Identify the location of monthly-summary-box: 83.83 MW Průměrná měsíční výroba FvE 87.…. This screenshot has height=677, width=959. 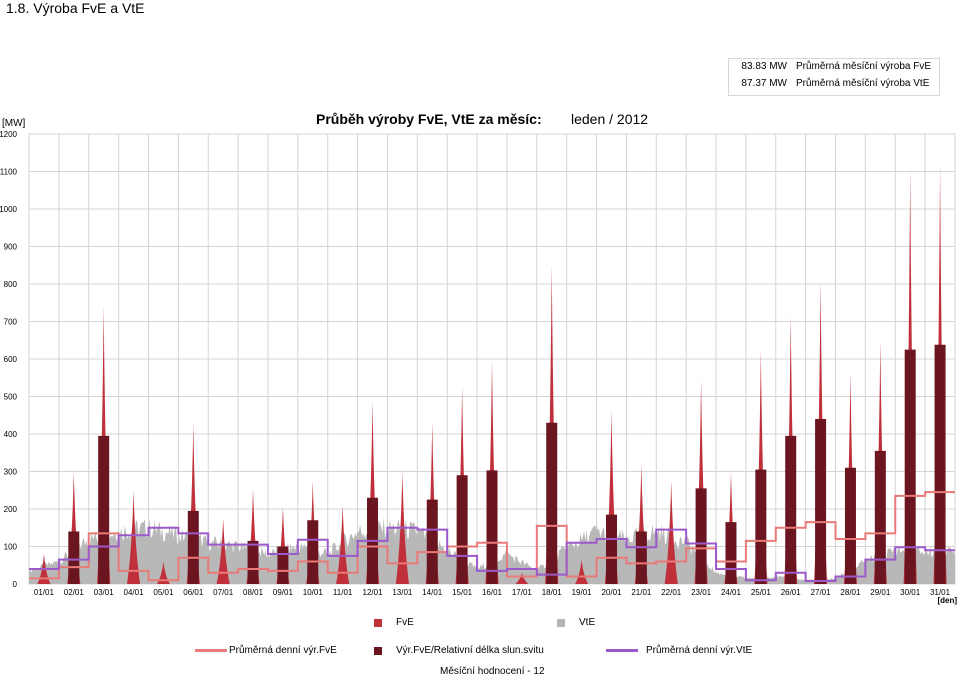
(834, 77).